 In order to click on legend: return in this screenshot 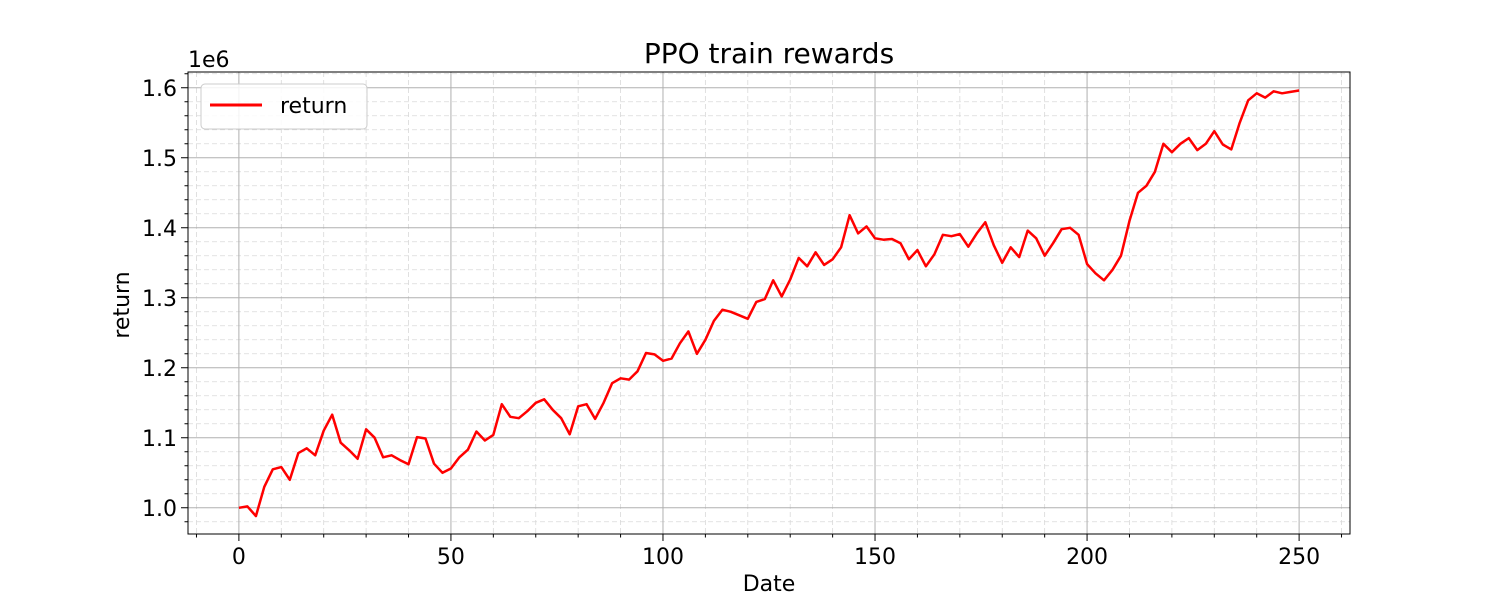, I will do `click(284, 106)`.